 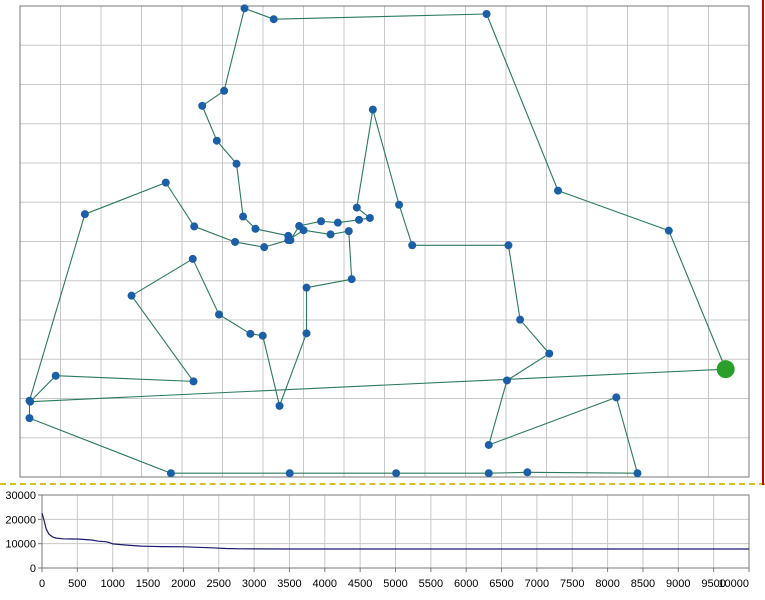 What do you see at coordinates (501, 584) in the screenshot?
I see `cost-x-tick-label: 6500` at bounding box center [501, 584].